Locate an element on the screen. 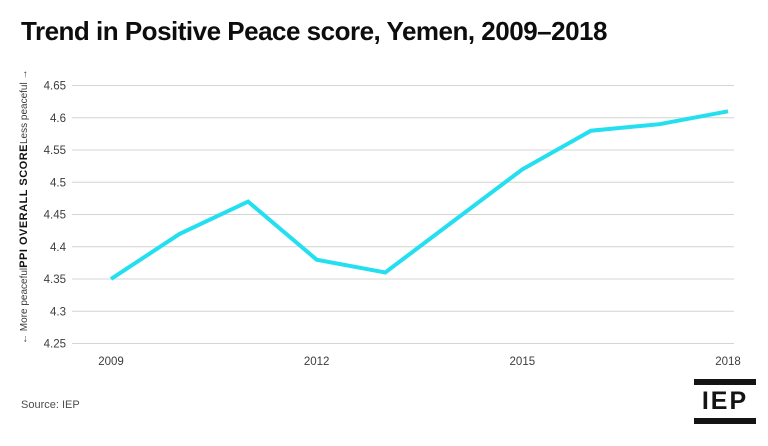  y-tick-label: 4.6 is located at coordinates (58, 119).